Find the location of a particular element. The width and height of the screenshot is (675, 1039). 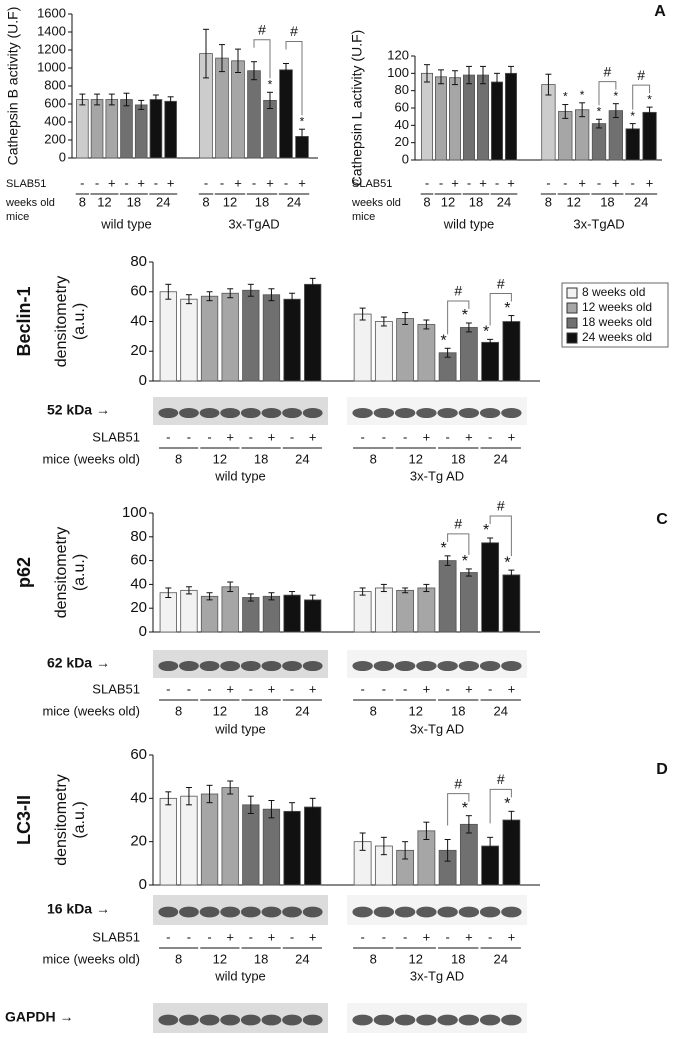

y-tick-label: 100 is located at coordinates (398, 72).